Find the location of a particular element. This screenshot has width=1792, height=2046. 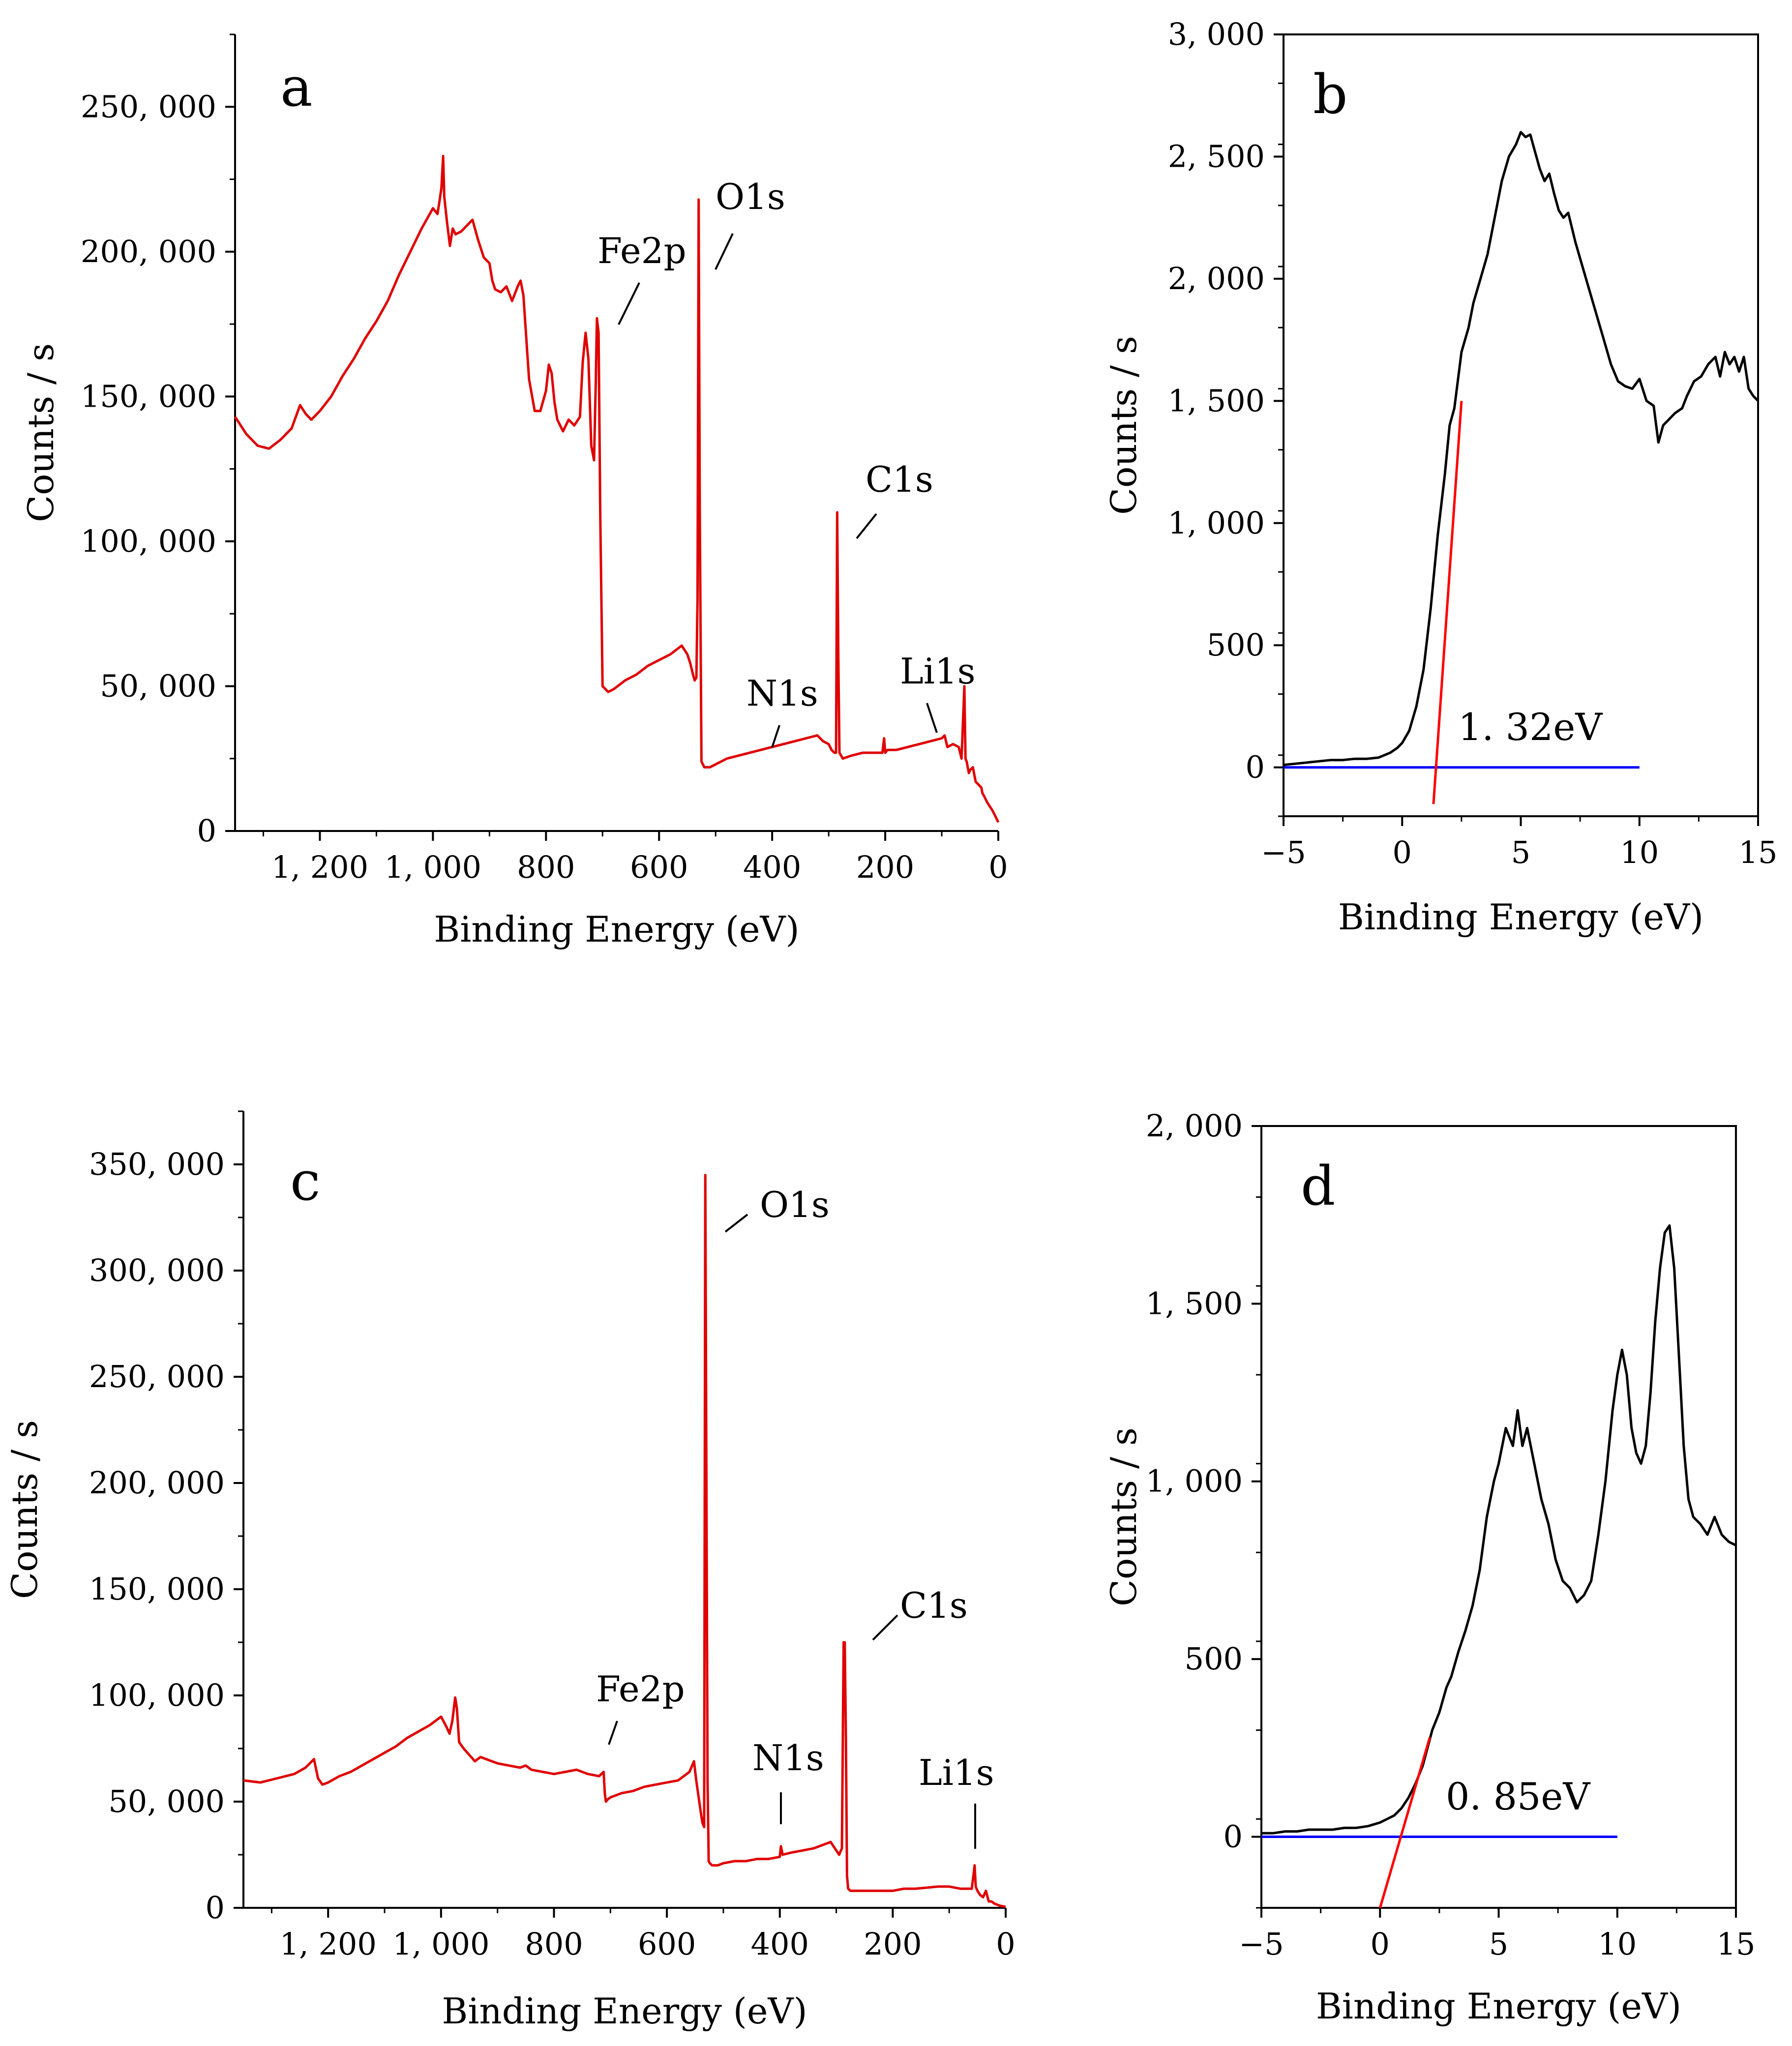

plot-frame is located at coordinates (1521, 425).